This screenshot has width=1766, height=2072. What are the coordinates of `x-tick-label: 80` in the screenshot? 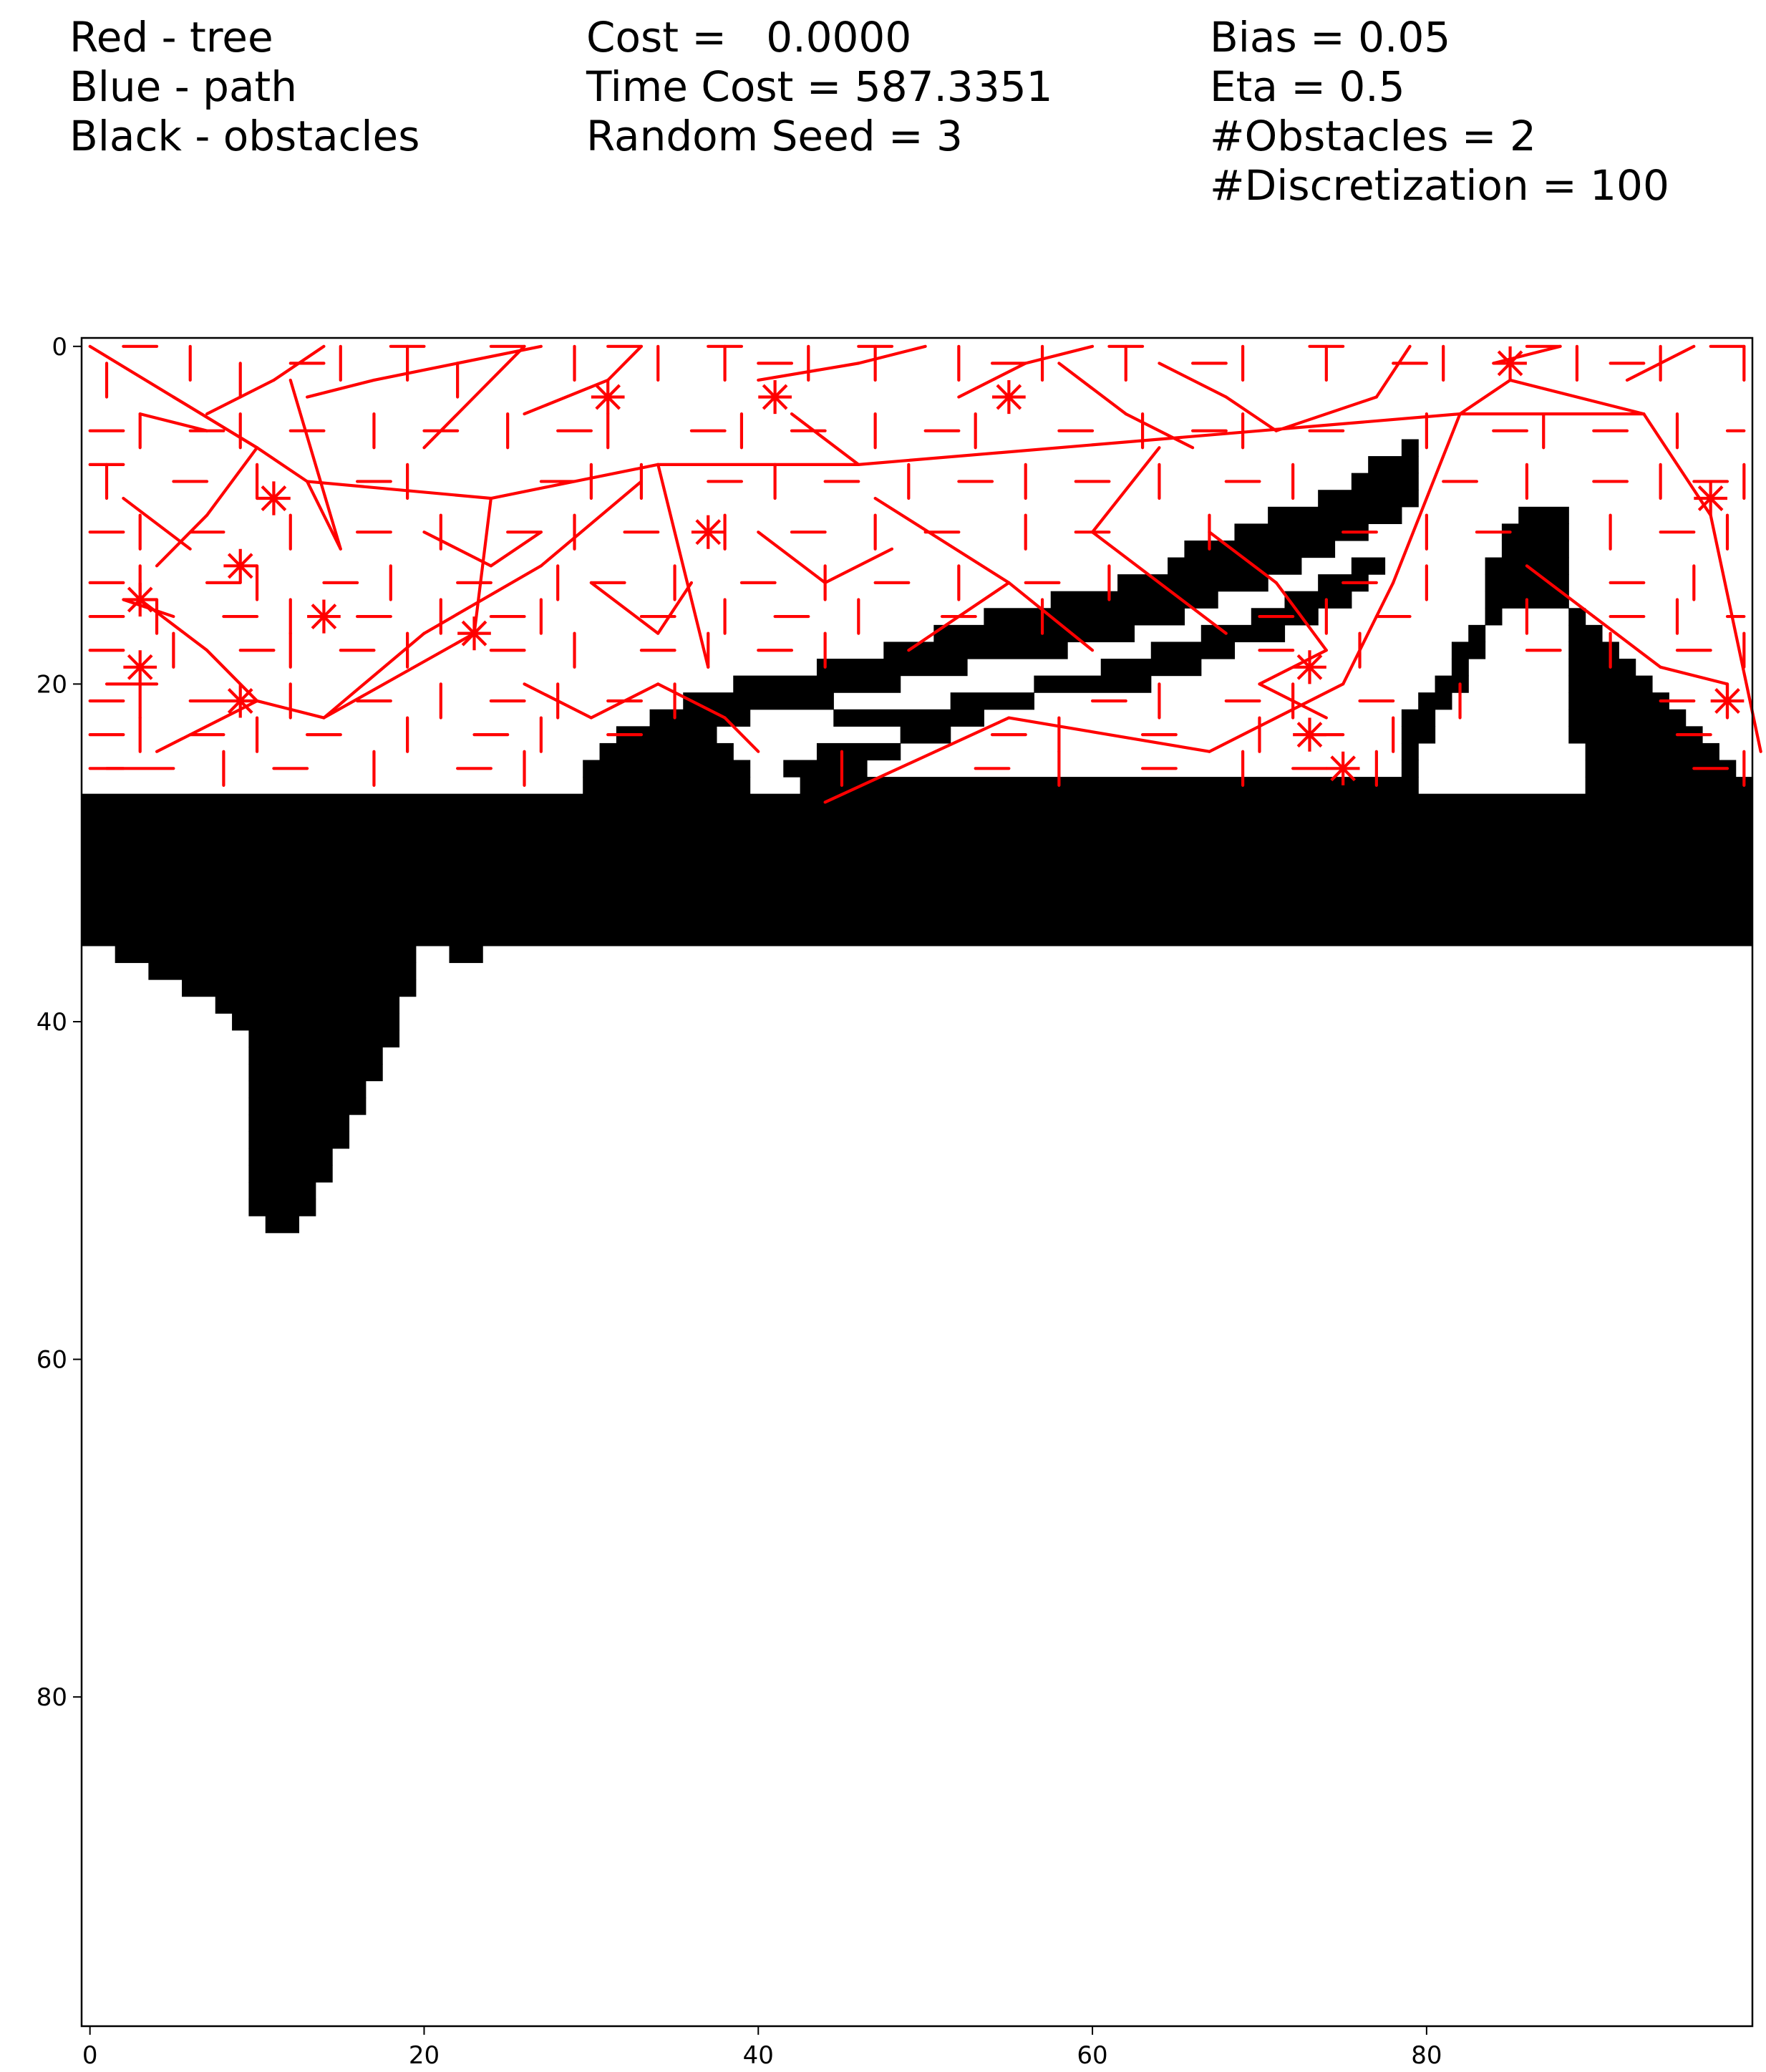 It's located at (1426, 2055).